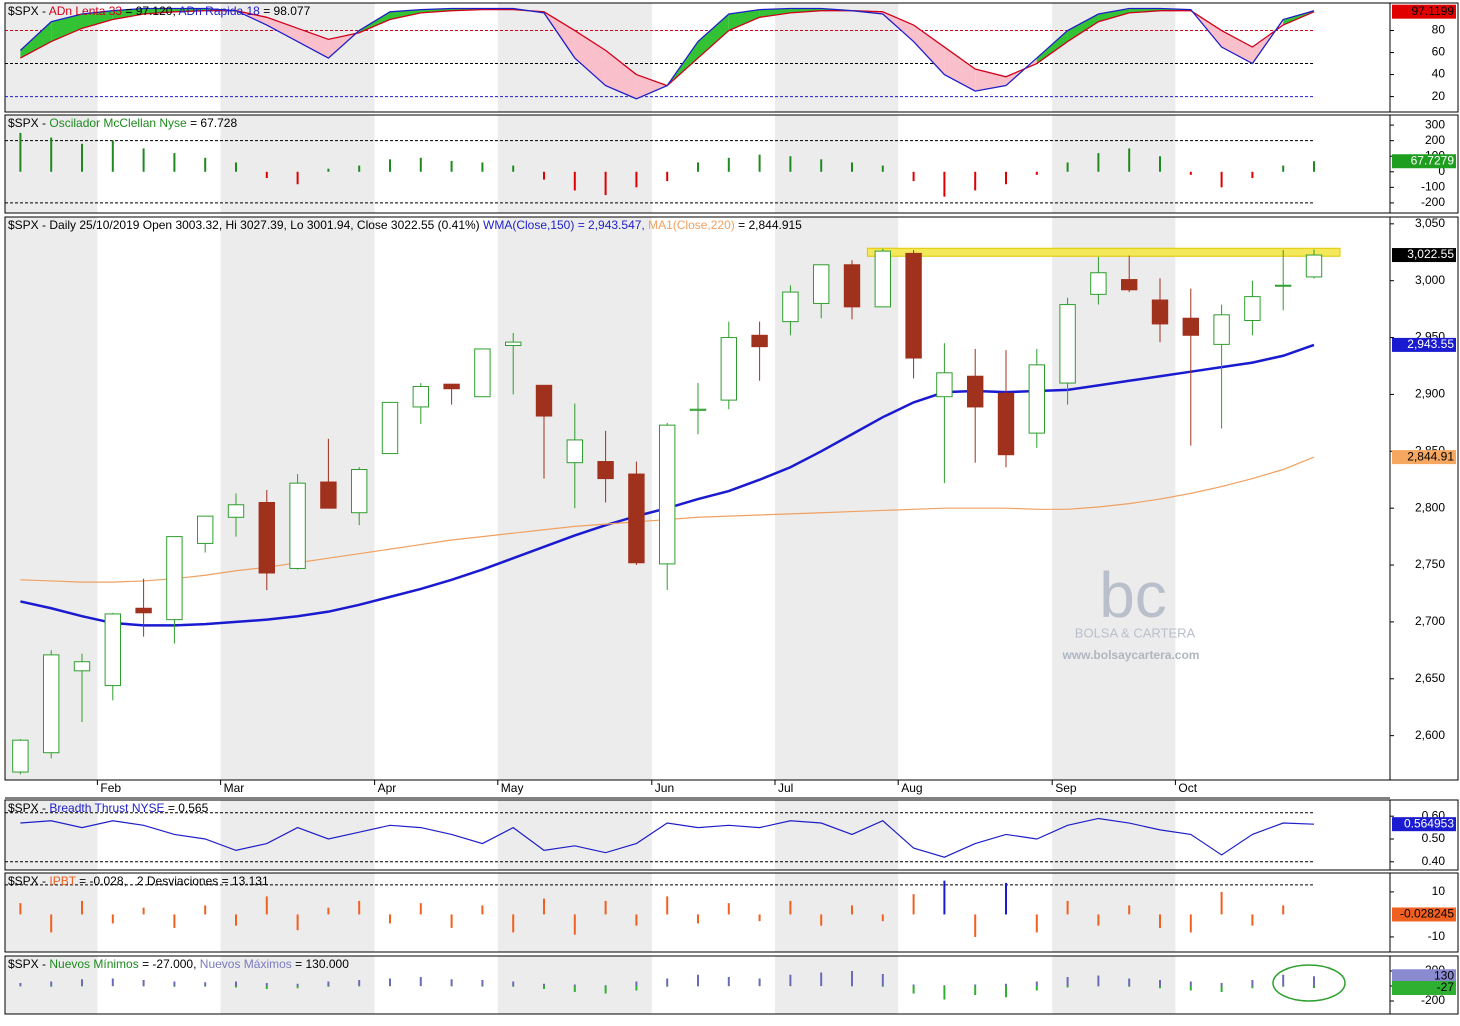 The image size is (1460, 1026). I want to click on header-part: Nuevos Máximos, so click(246, 964).